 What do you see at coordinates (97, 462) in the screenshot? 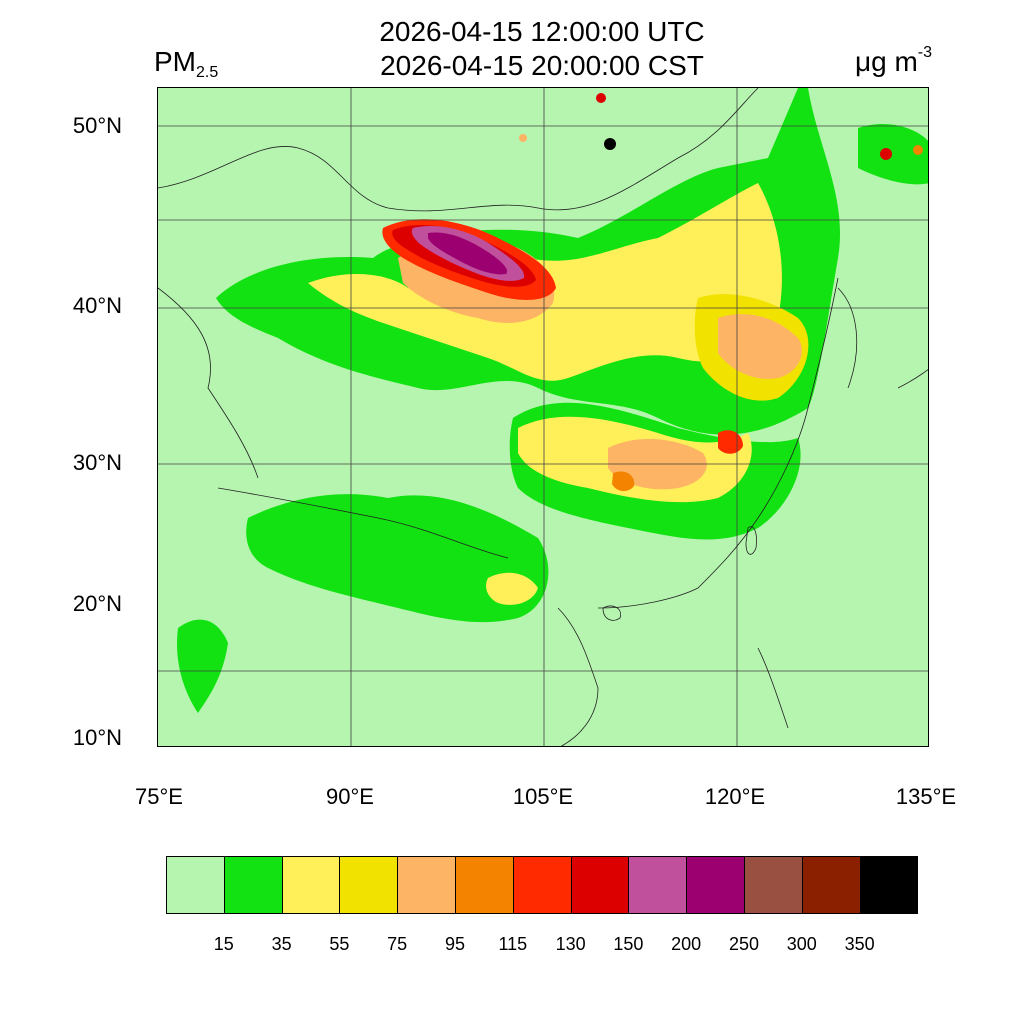
I see `lat-label-30: 30°N` at bounding box center [97, 462].